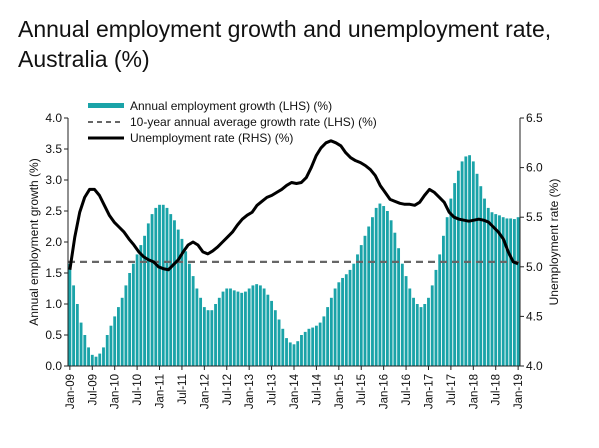  Describe the element at coordinates (106, 105) in the screenshot. I see `legend-bar-swatch` at that location.